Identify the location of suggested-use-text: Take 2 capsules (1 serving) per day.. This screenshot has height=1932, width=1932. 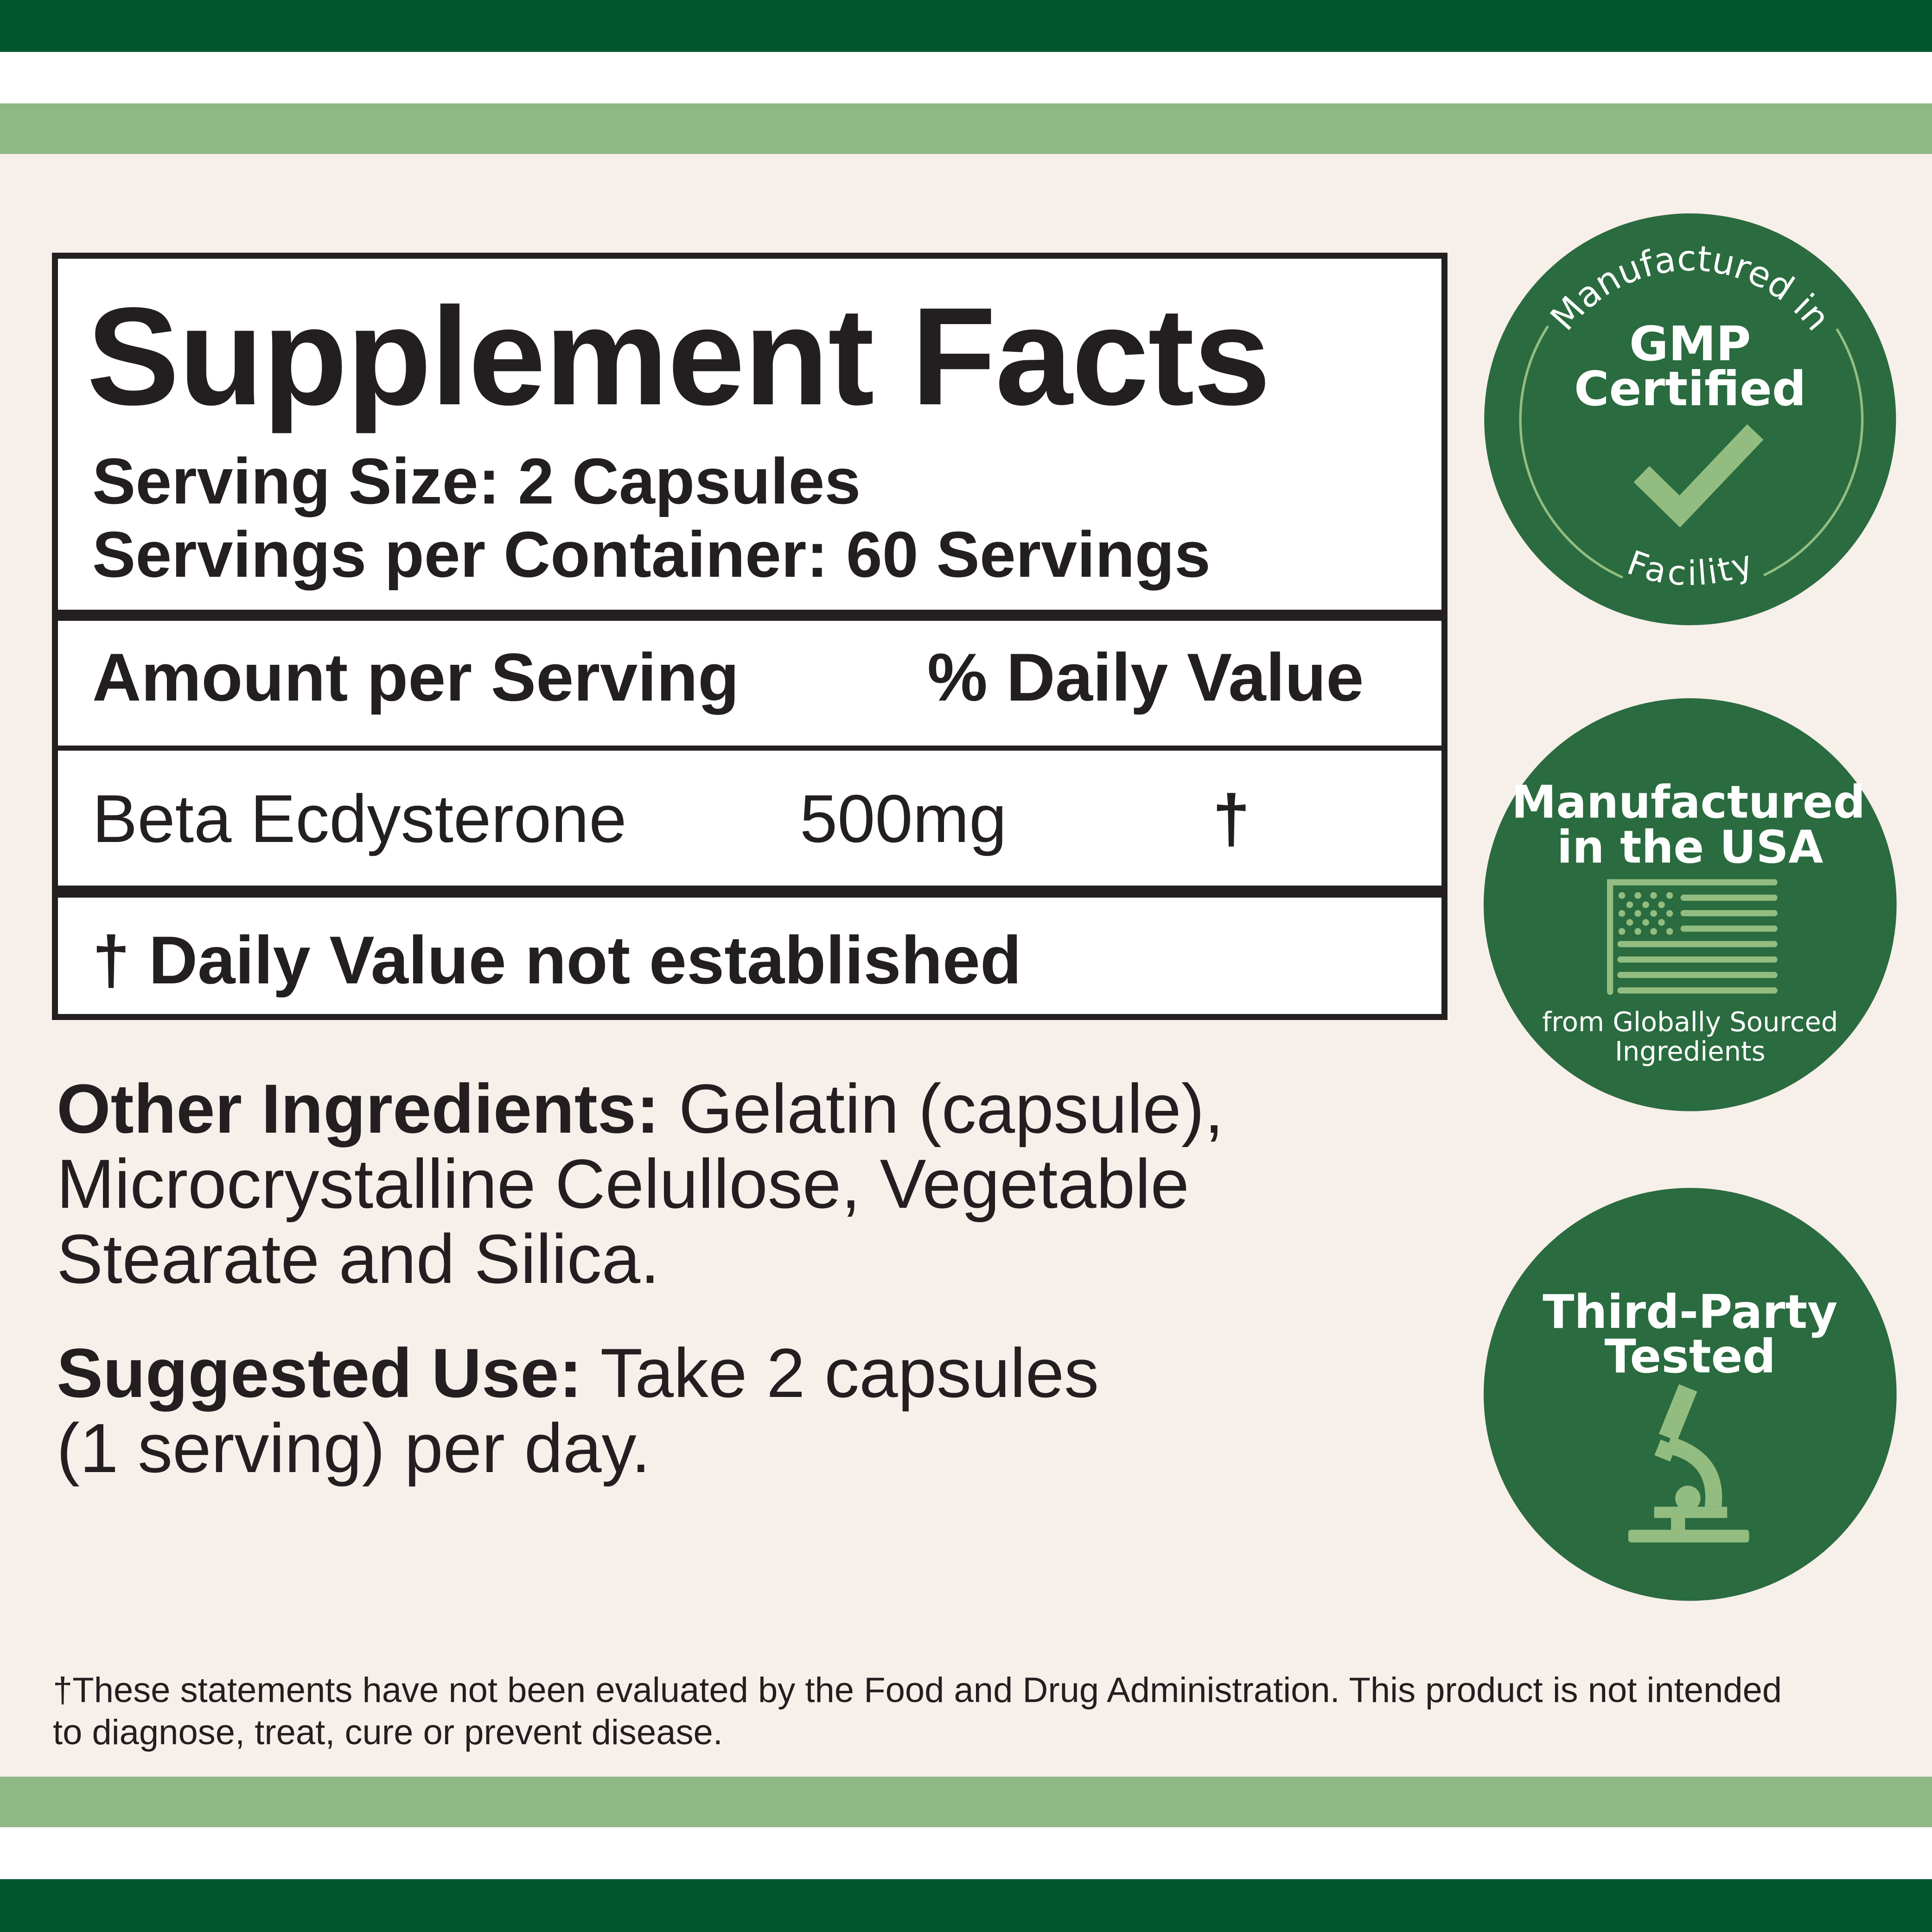
(578, 1411).